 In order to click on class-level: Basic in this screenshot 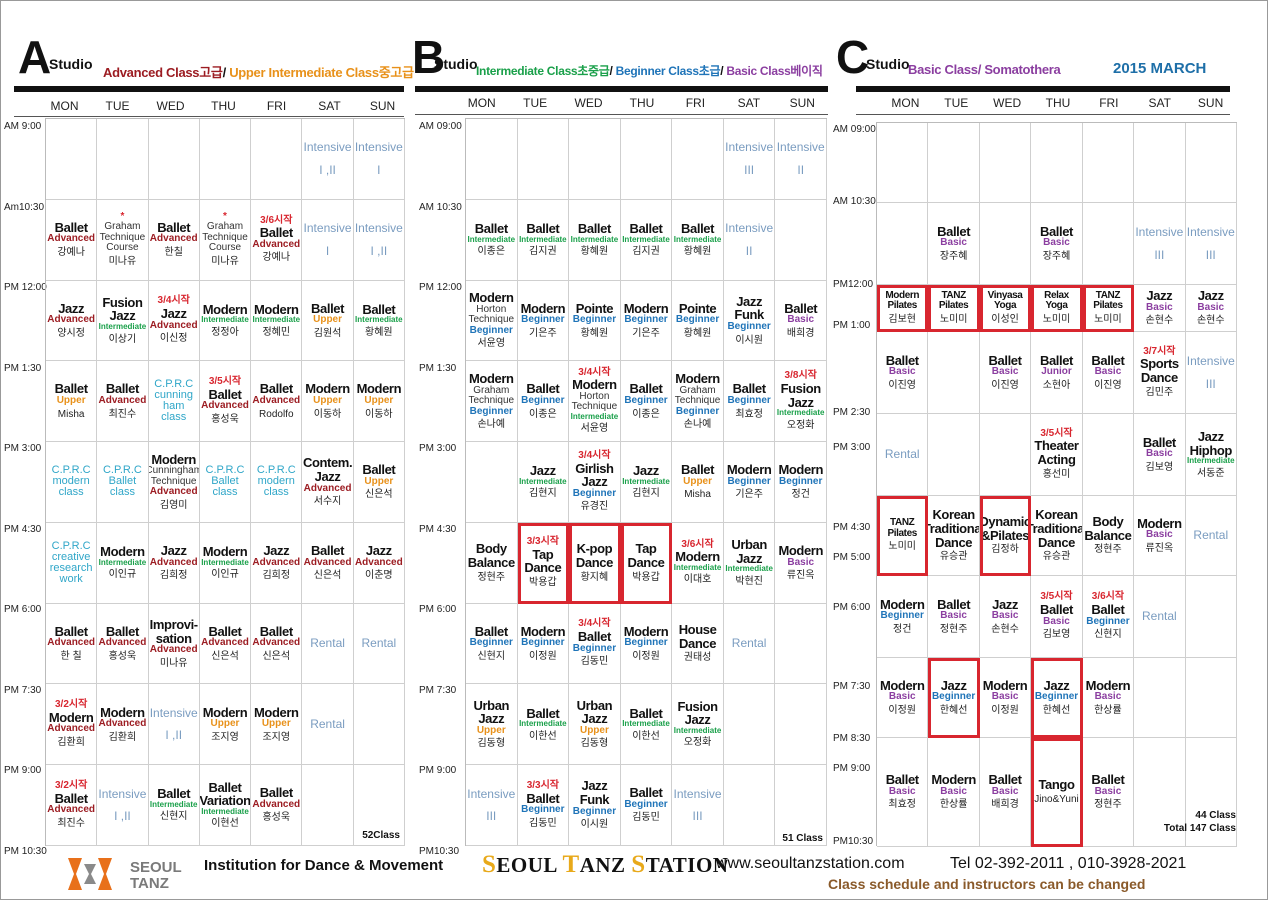, I will do `click(801, 562)`.